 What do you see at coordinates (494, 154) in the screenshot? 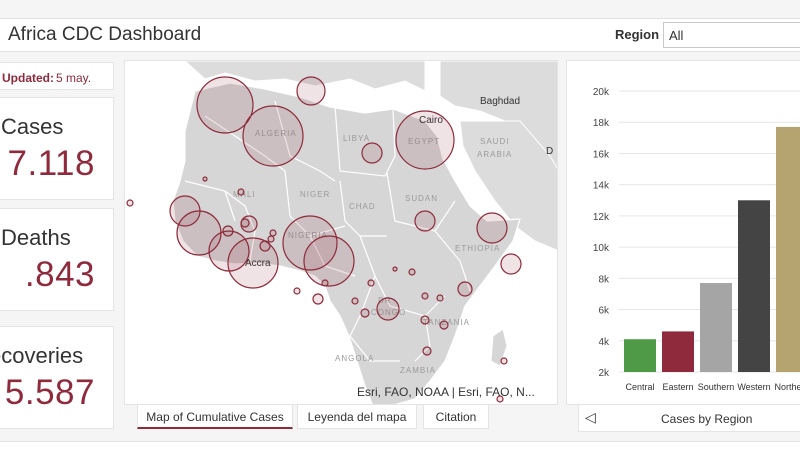
I see `map-label: ARABIA` at bounding box center [494, 154].